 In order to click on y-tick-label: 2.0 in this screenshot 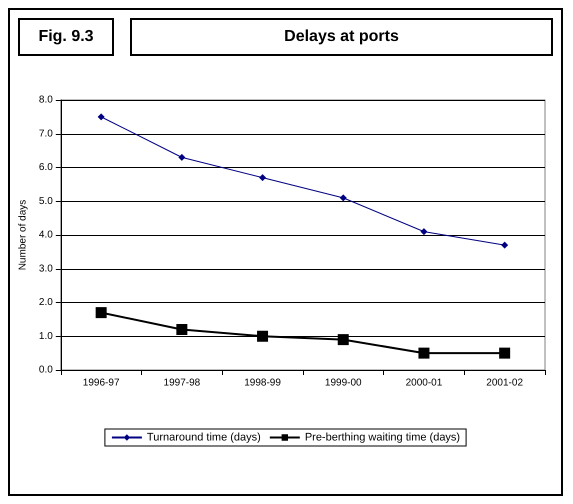, I will do `click(46, 302)`.